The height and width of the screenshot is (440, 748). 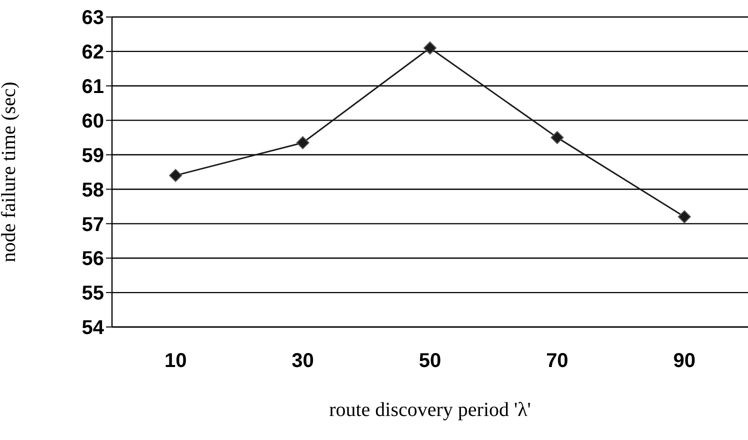 What do you see at coordinates (430, 361) in the screenshot?
I see `x-tick-label: 50` at bounding box center [430, 361].